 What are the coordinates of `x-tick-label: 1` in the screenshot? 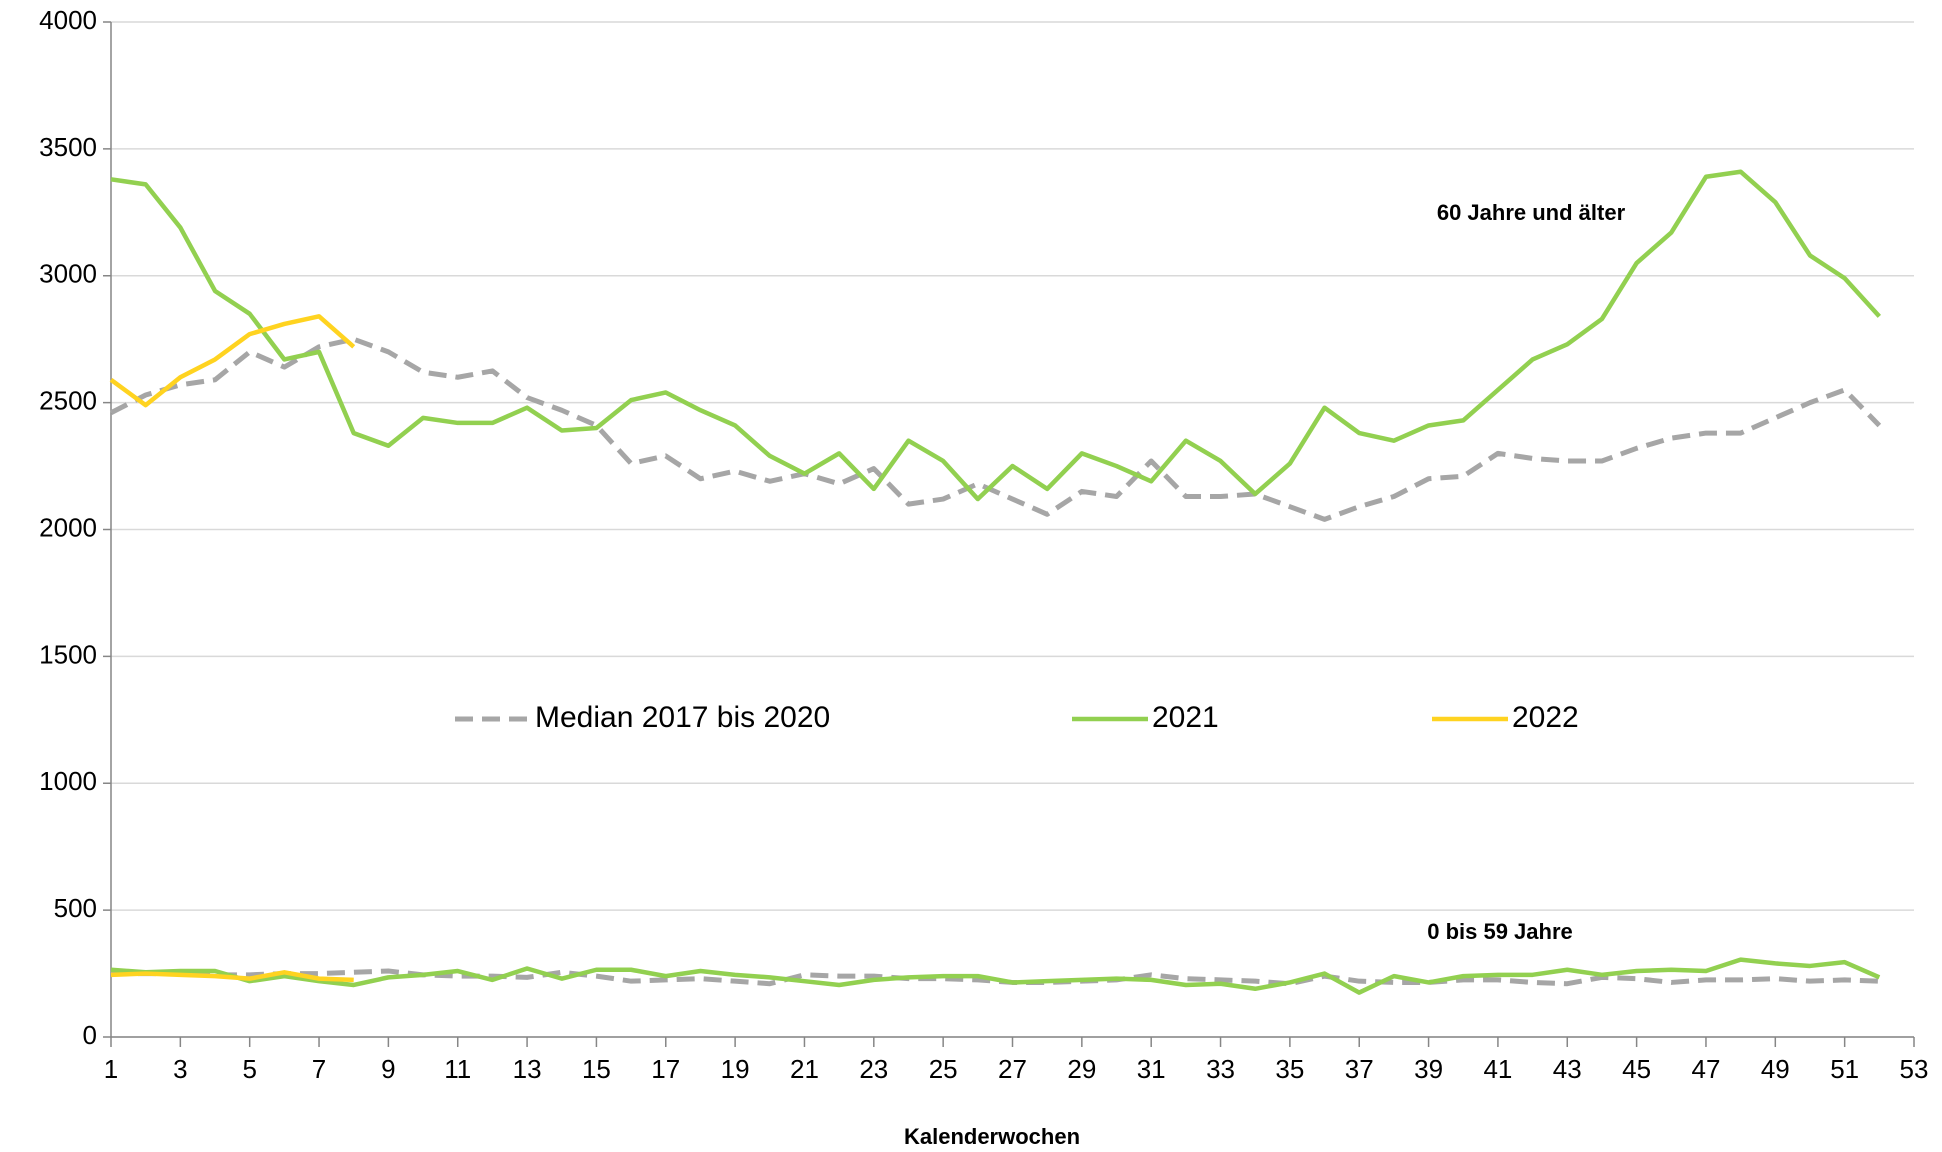 It's located at (111, 1069).